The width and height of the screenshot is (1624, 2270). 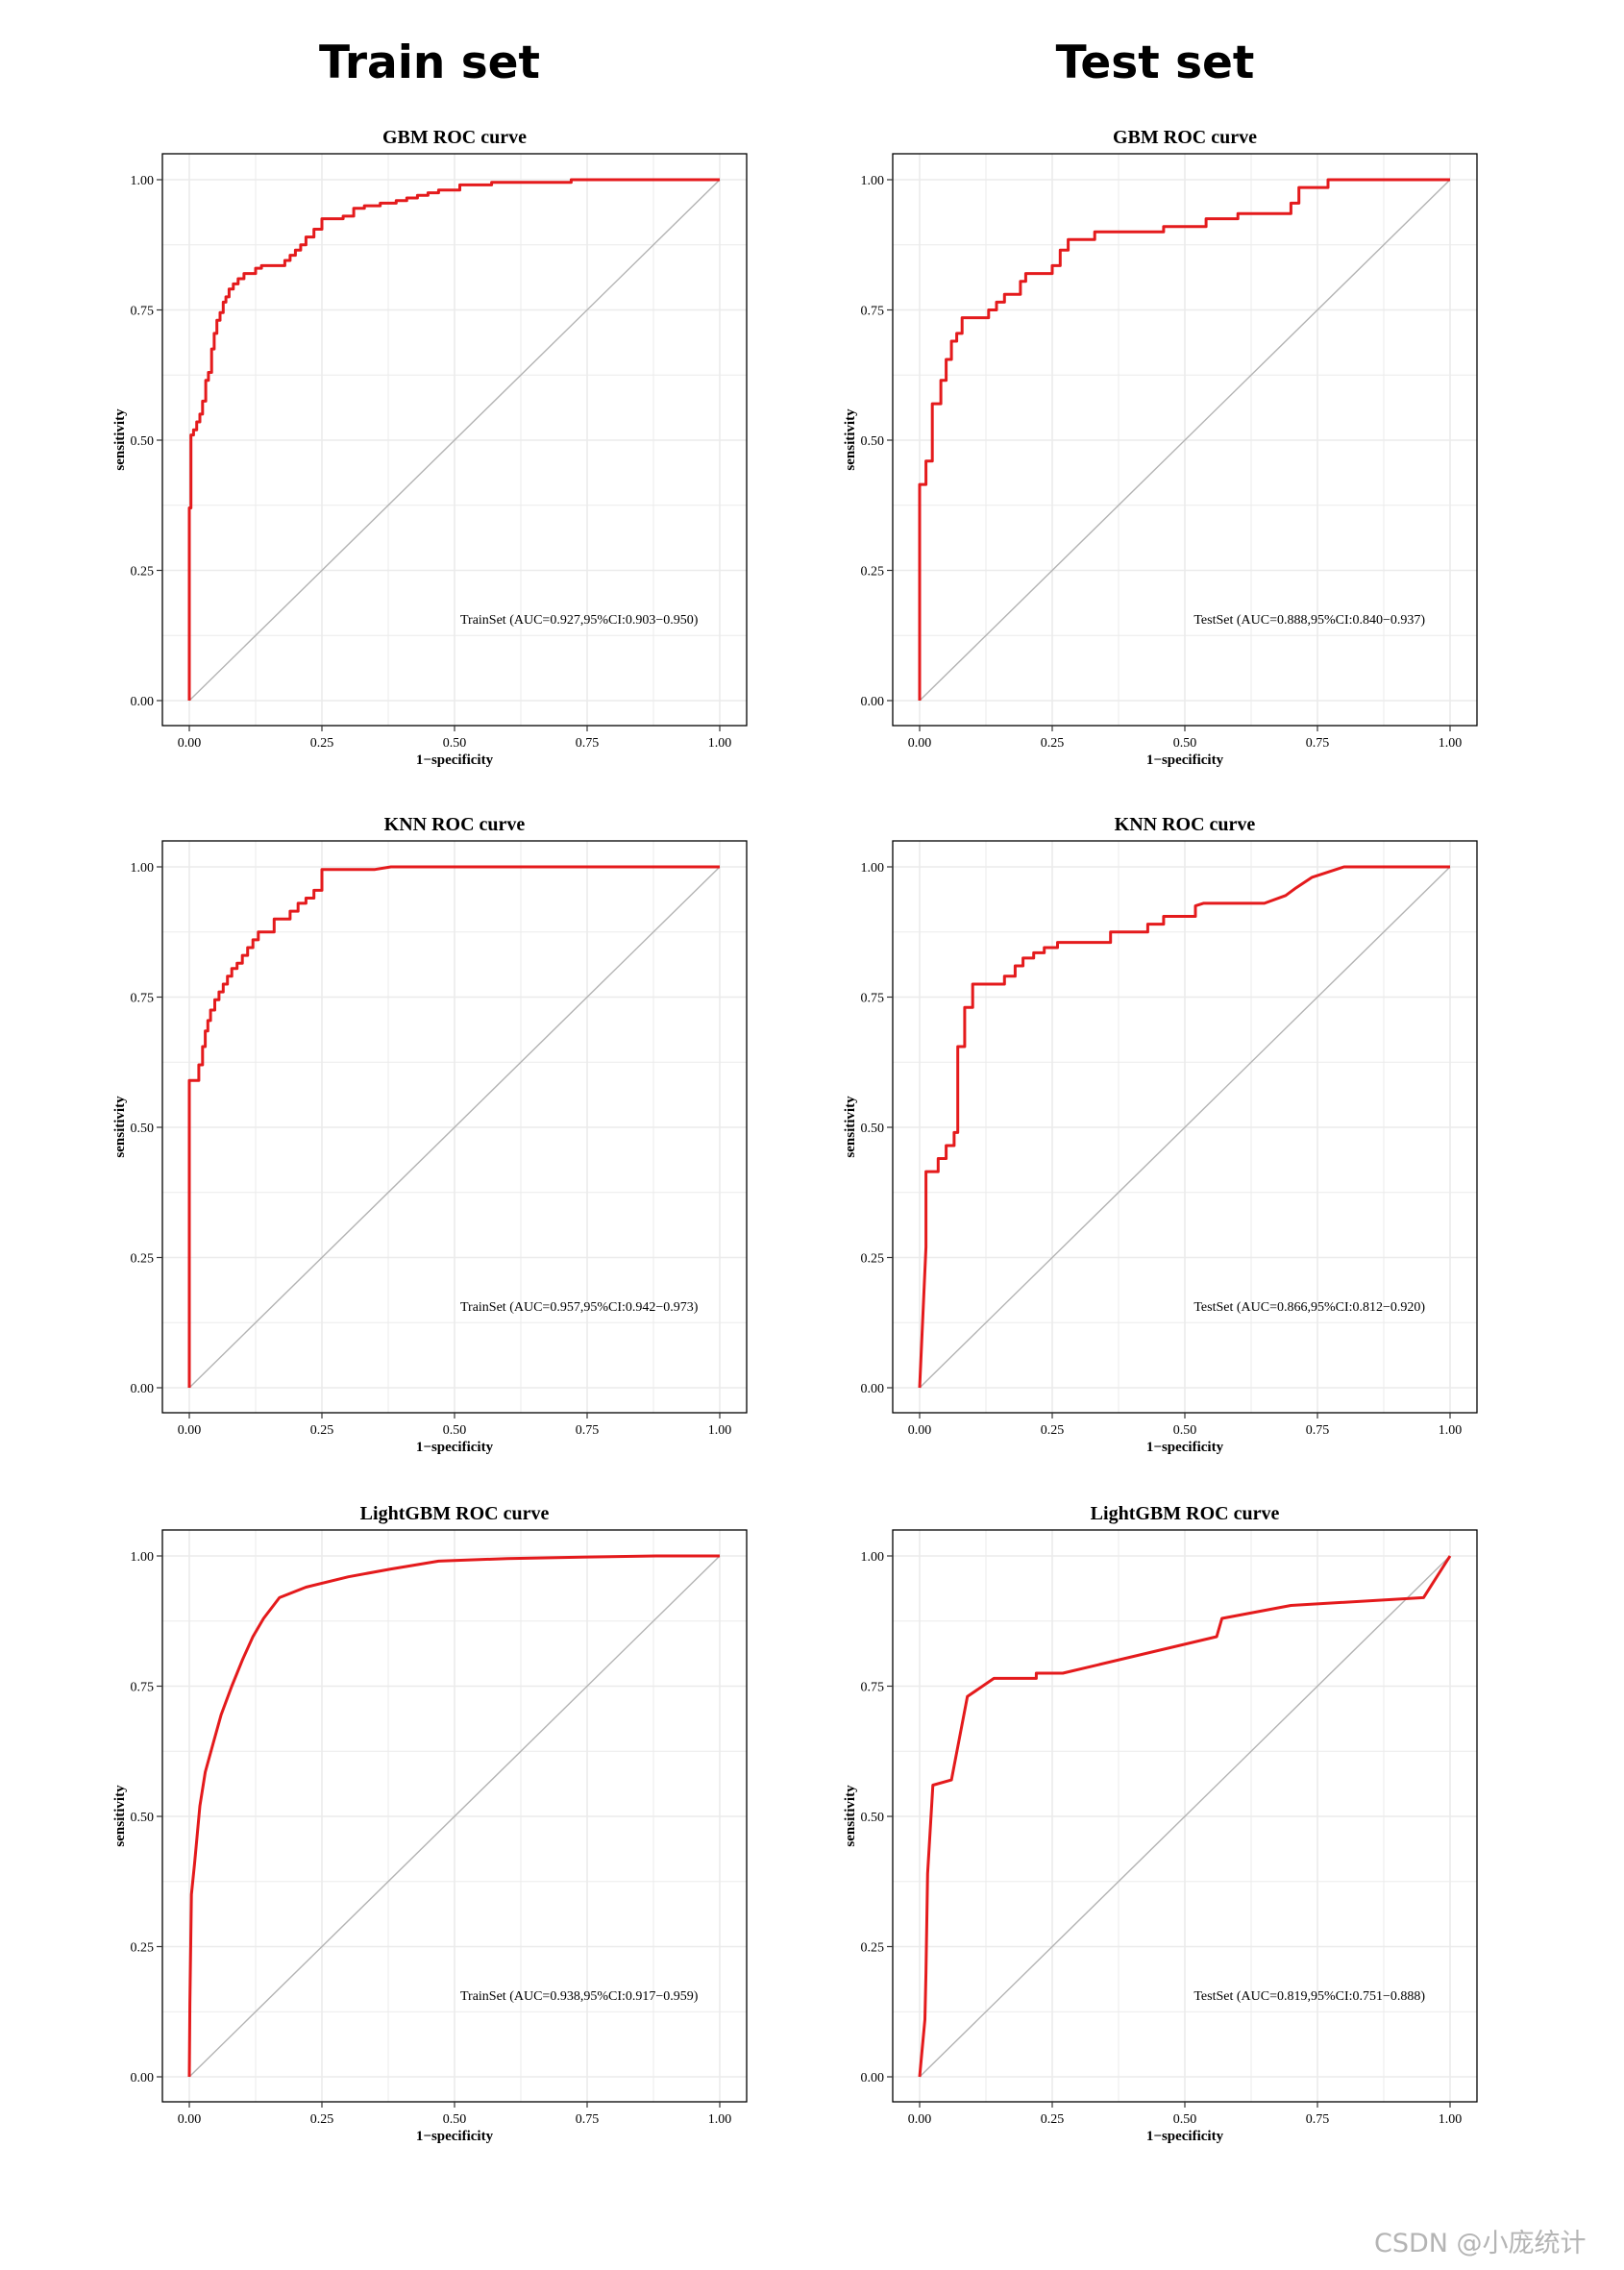 What do you see at coordinates (454, 137) in the screenshot?
I see `chart-title: GBM ROC curve` at bounding box center [454, 137].